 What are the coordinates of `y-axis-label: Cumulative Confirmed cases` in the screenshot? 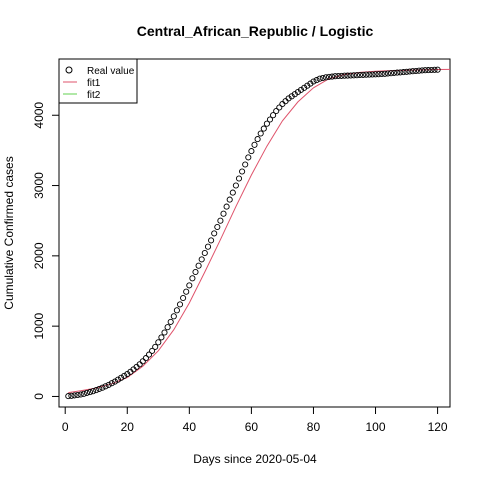 It's located at (9, 232).